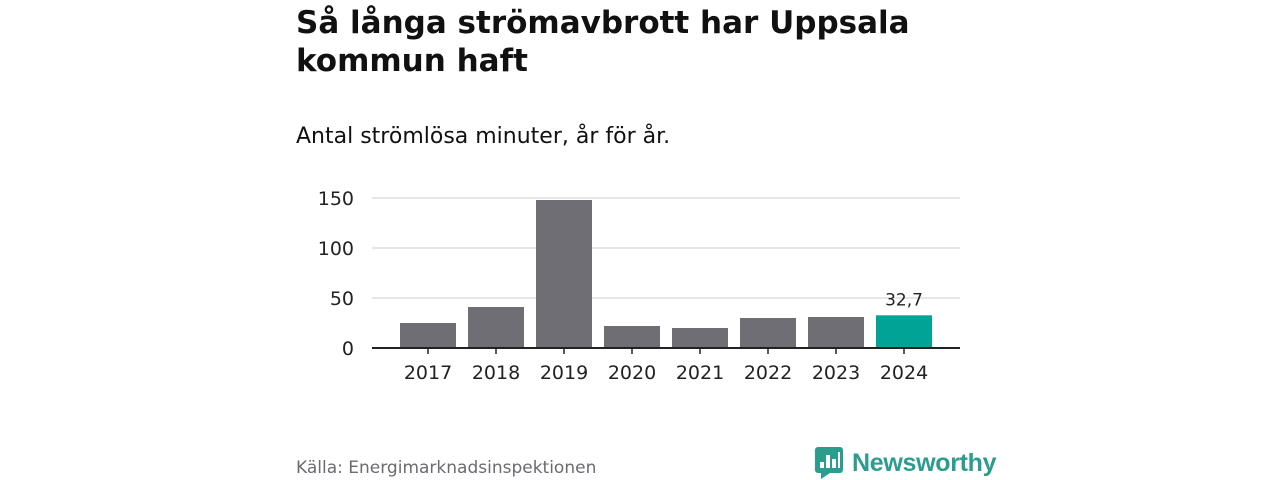 This screenshot has width=1280, height=480. Describe the element at coordinates (632, 373) in the screenshot. I see `x-tick-label: 2020` at that location.